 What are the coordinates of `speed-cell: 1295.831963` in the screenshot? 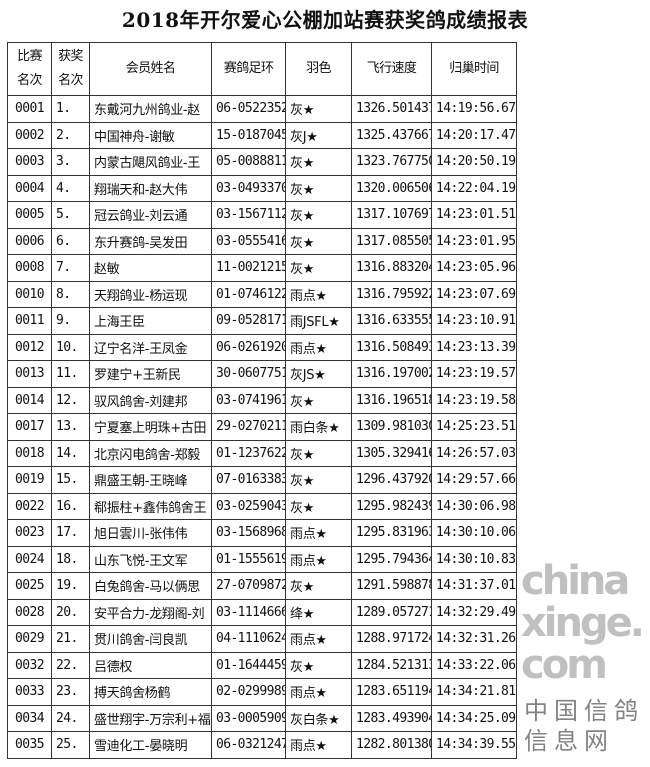 It's located at (391, 533).